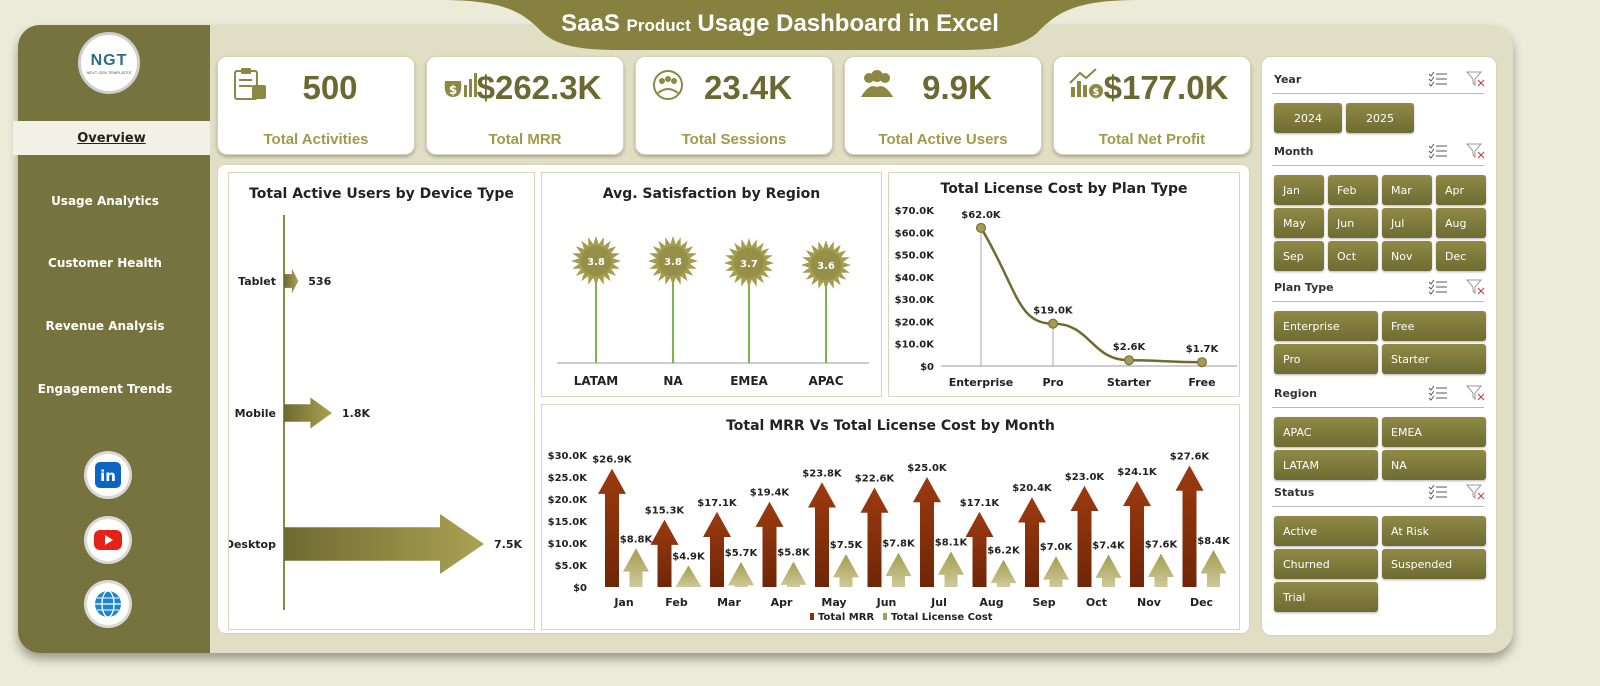 The image size is (1600, 686). What do you see at coordinates (1326, 564) in the screenshot?
I see `slicer-item-churned: Churned` at bounding box center [1326, 564].